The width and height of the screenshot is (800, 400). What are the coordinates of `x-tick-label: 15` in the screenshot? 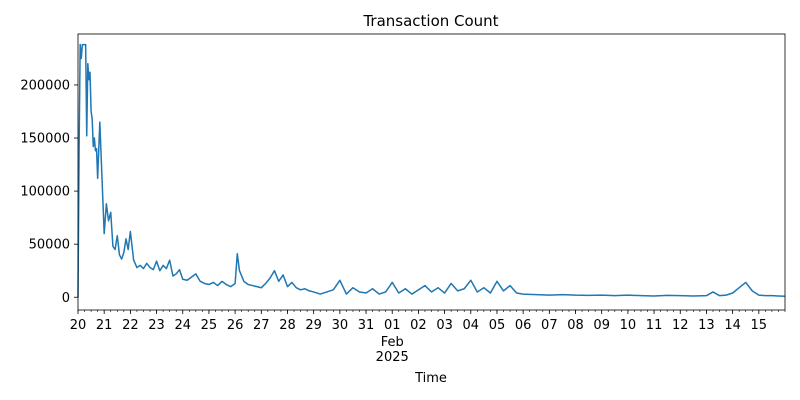 It's located at (759, 325).